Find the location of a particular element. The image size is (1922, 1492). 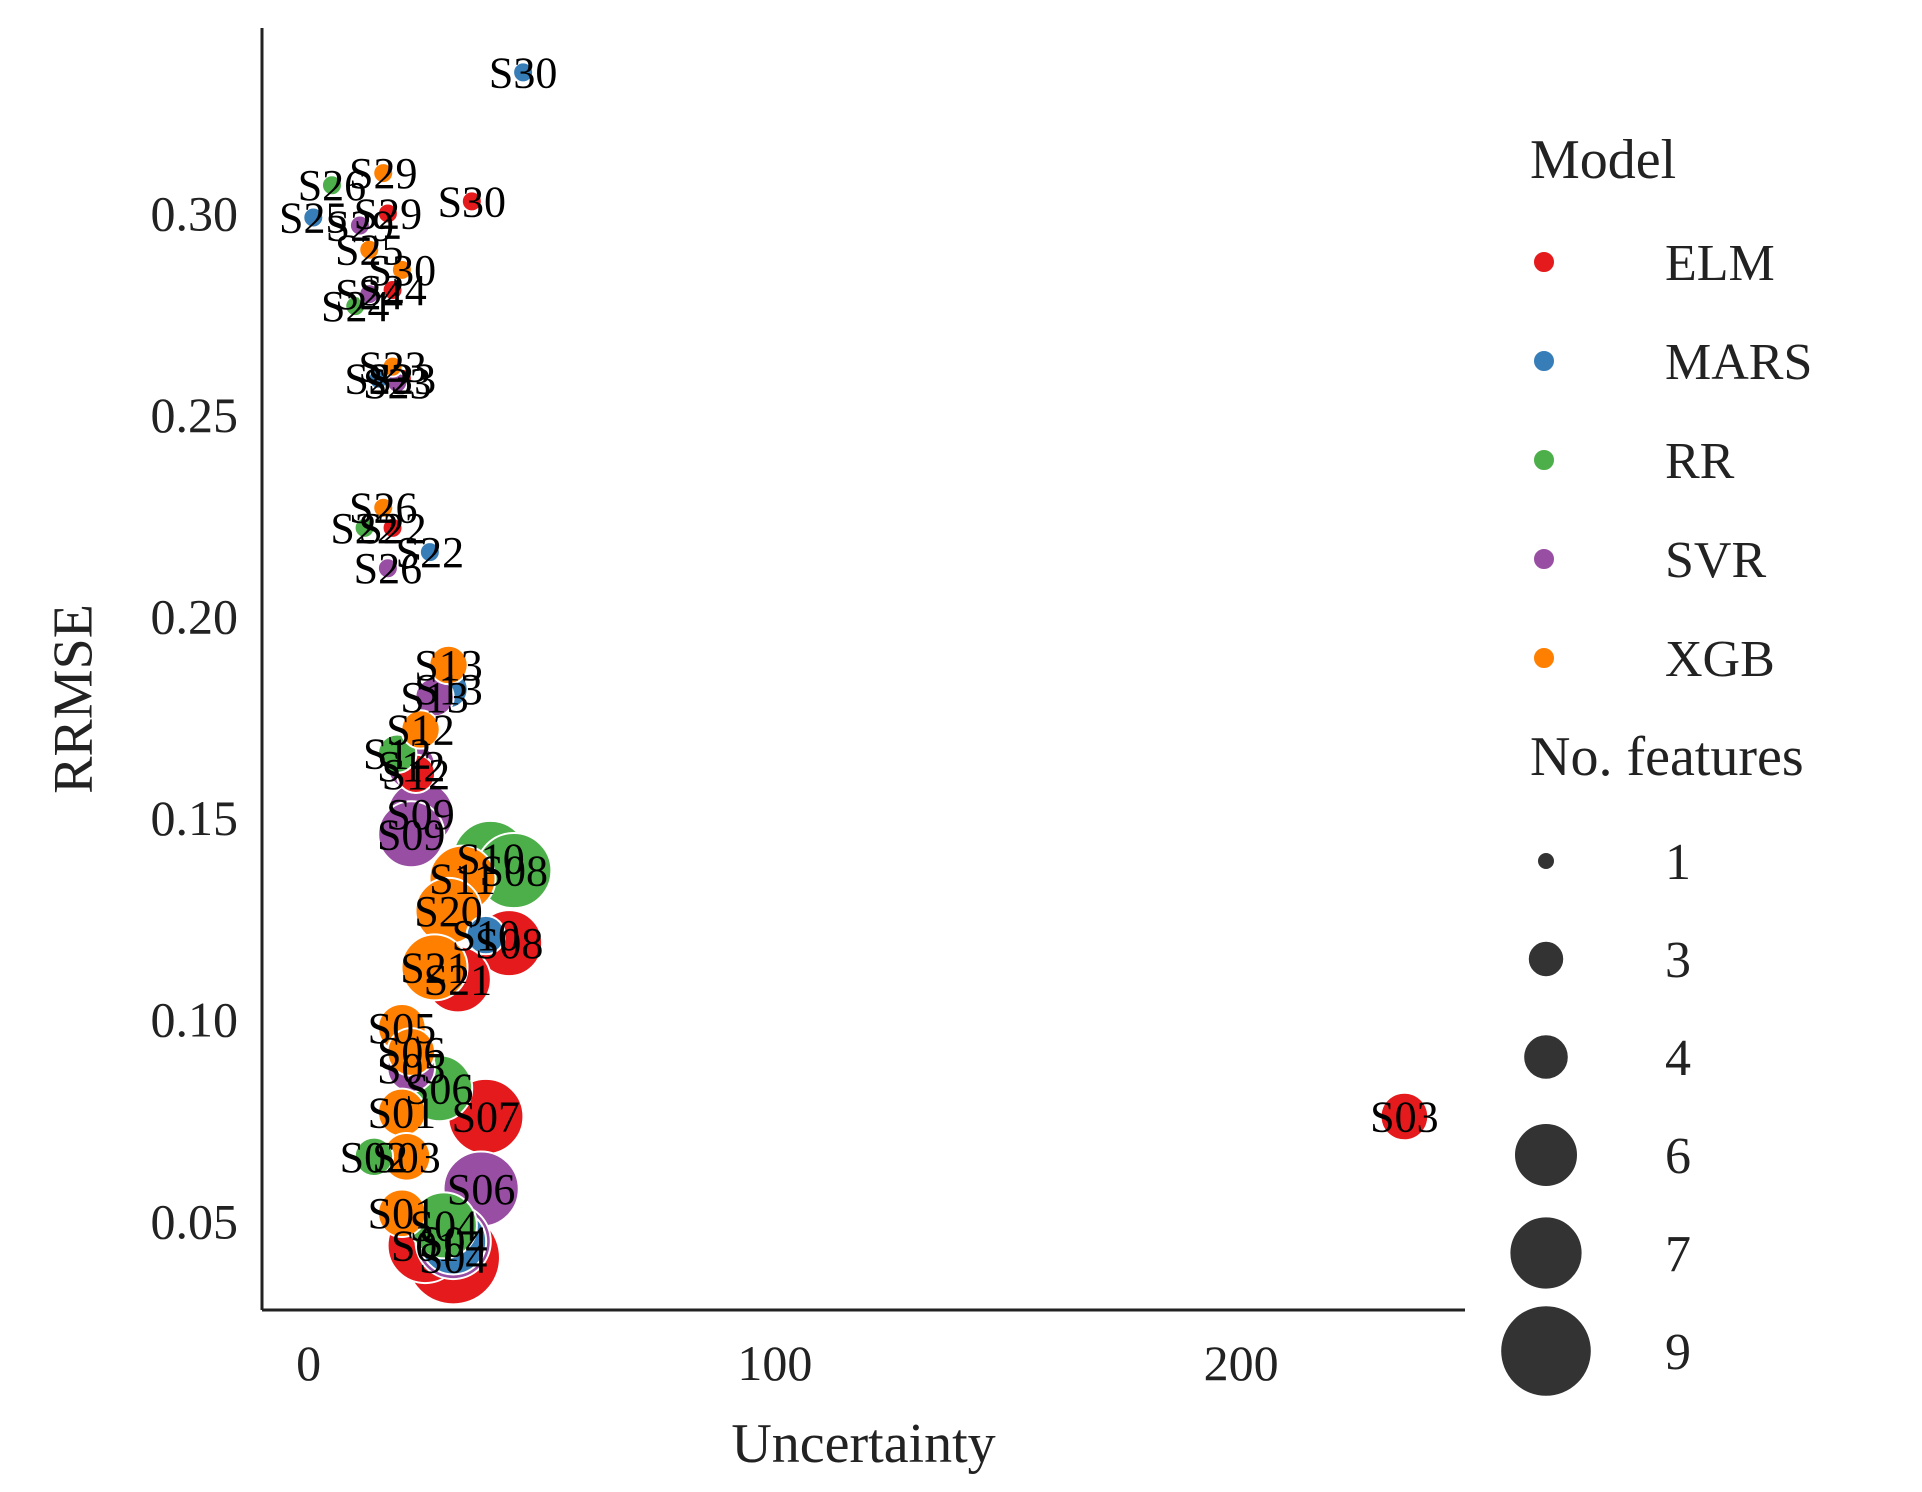

legend-label-elm: ELM is located at coordinates (1720, 263).